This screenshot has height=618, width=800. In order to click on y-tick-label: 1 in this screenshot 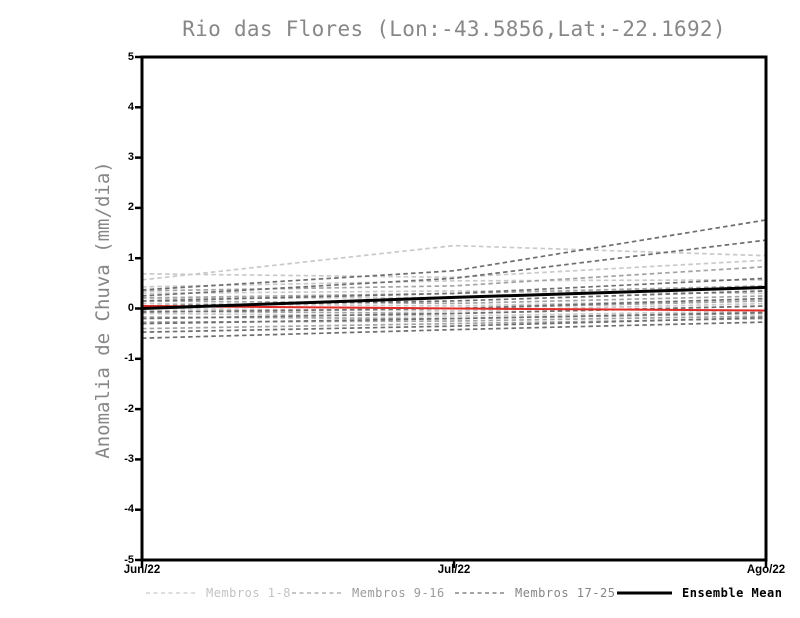, I will do `click(130, 257)`.